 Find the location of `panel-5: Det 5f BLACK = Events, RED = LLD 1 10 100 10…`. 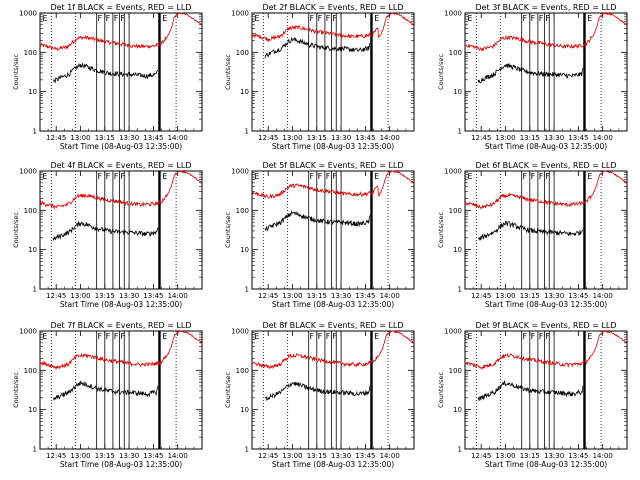

panel-5: Det 5f BLACK = Events, RED = LLD 1 10 100 10… is located at coordinates (319, 235).